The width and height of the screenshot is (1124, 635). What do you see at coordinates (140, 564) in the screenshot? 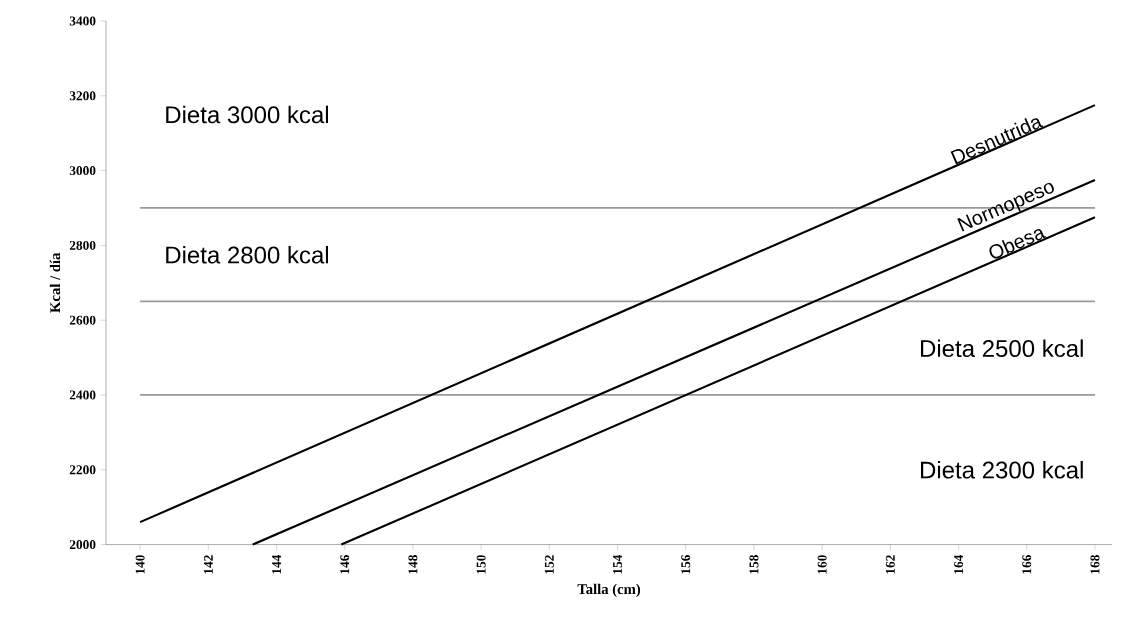
I see `x-tick-label: 140` at bounding box center [140, 564].